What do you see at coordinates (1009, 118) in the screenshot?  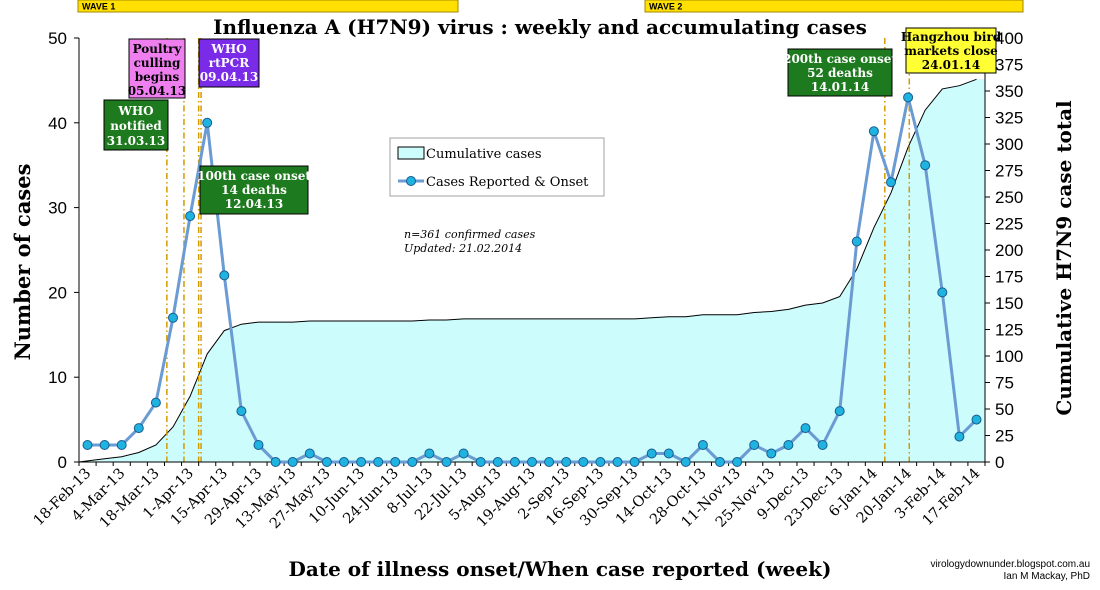 I see `y2-tick-label: 325` at bounding box center [1009, 118].